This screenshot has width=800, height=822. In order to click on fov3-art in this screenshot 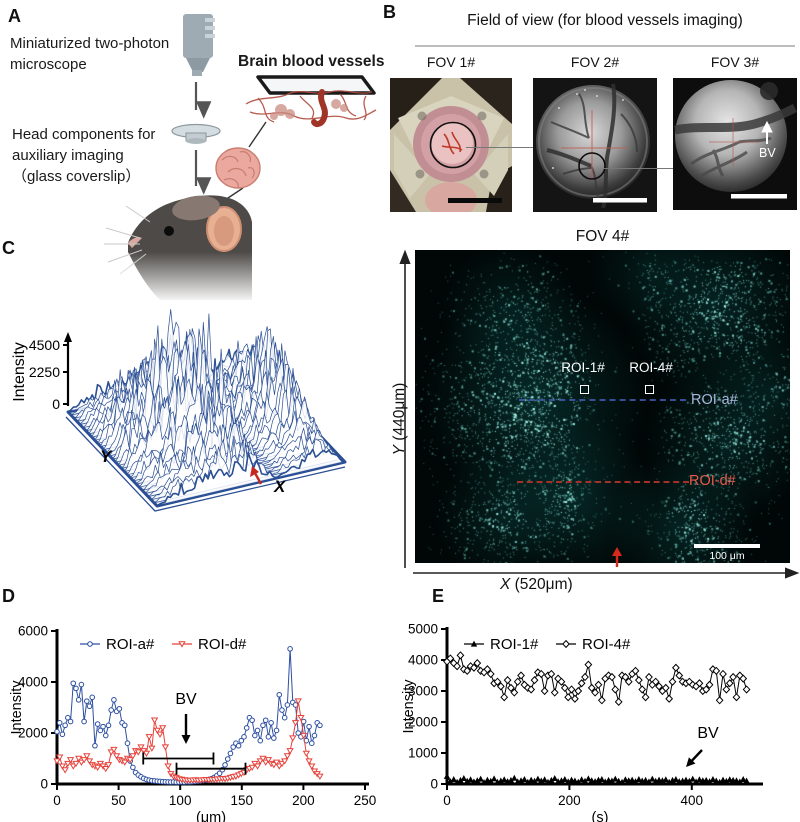, I will do `click(735, 144)`.